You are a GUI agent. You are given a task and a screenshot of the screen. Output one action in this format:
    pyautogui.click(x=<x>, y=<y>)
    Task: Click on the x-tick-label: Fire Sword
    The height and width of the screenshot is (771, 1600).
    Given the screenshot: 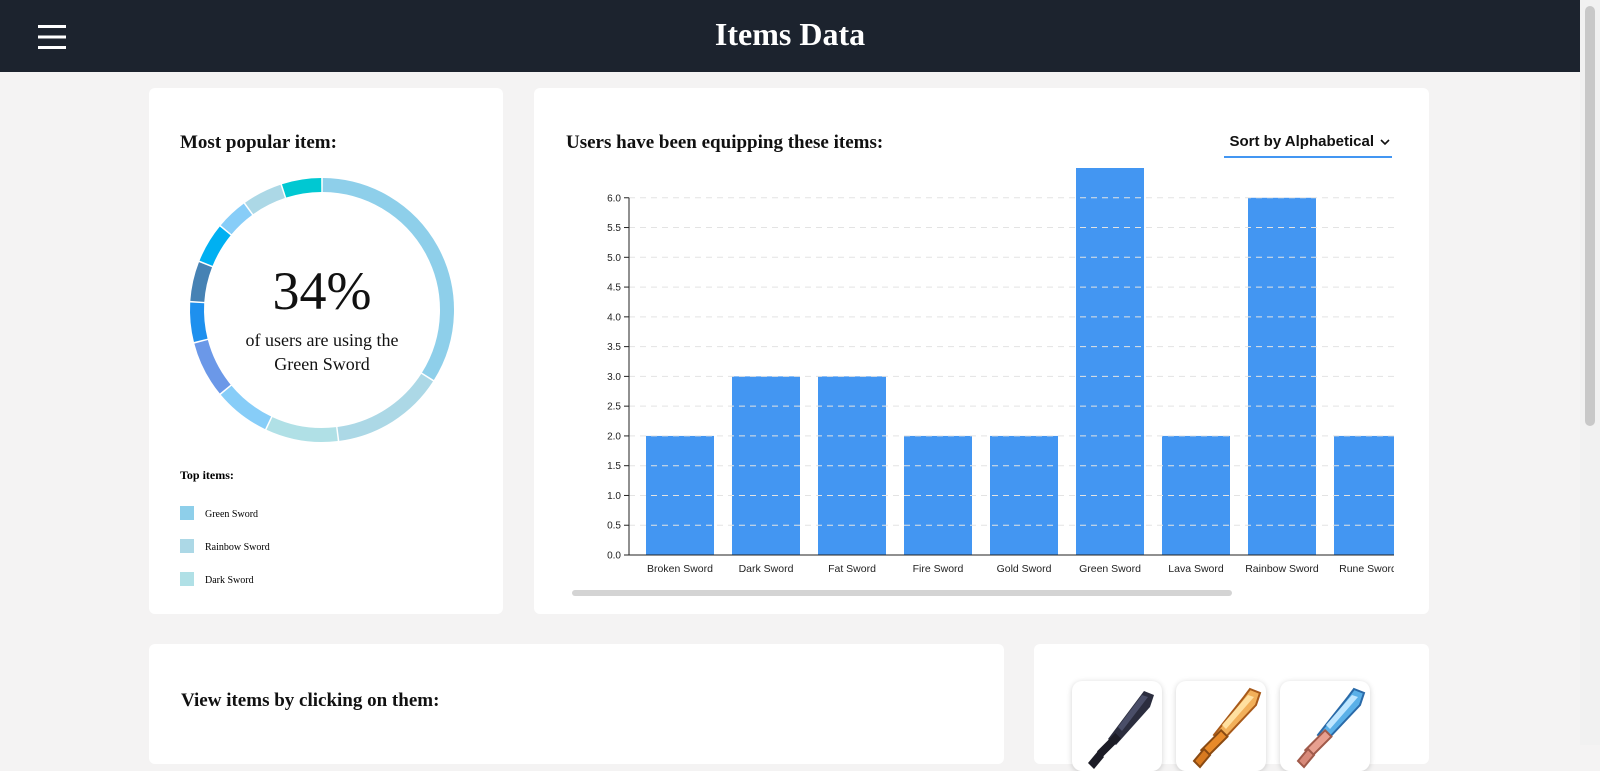 What is the action you would take?
    pyautogui.click(x=938, y=569)
    